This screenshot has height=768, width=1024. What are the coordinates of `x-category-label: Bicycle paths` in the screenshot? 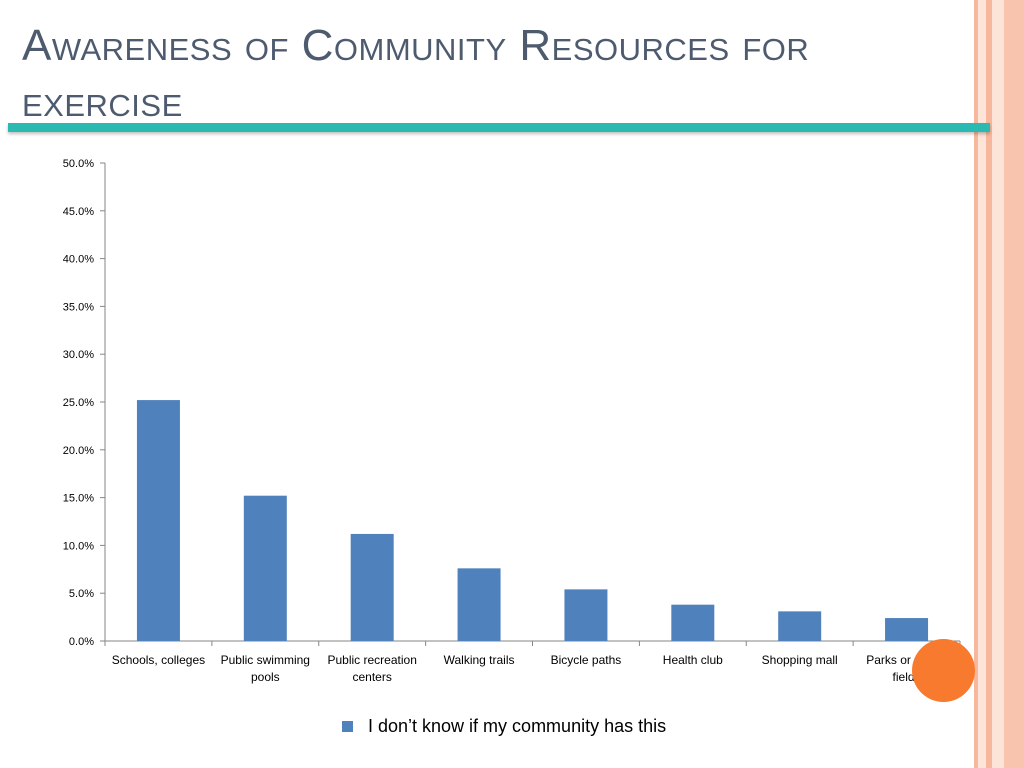 It's located at (586, 660).